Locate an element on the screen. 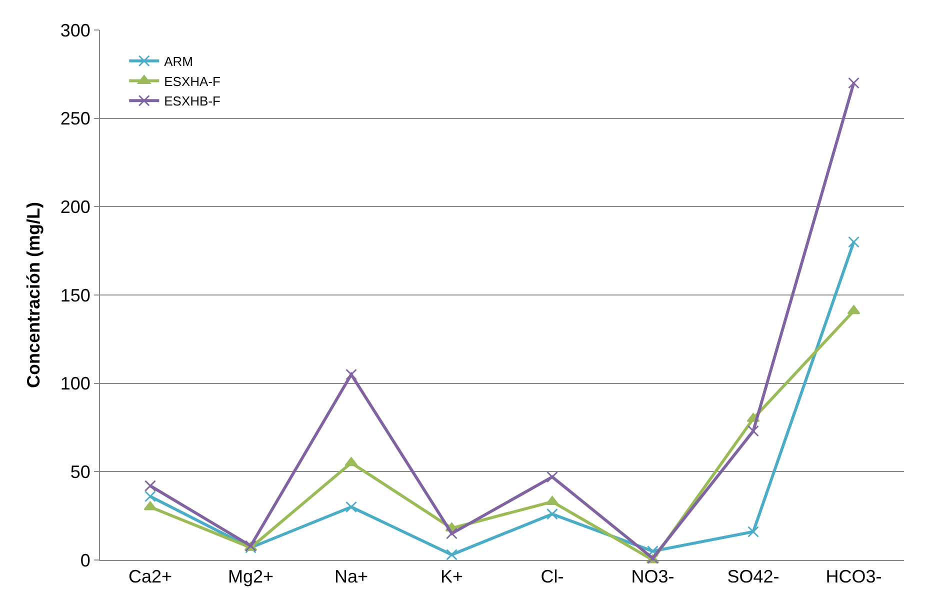  x-tick-label: Ca2+ is located at coordinates (150, 576).